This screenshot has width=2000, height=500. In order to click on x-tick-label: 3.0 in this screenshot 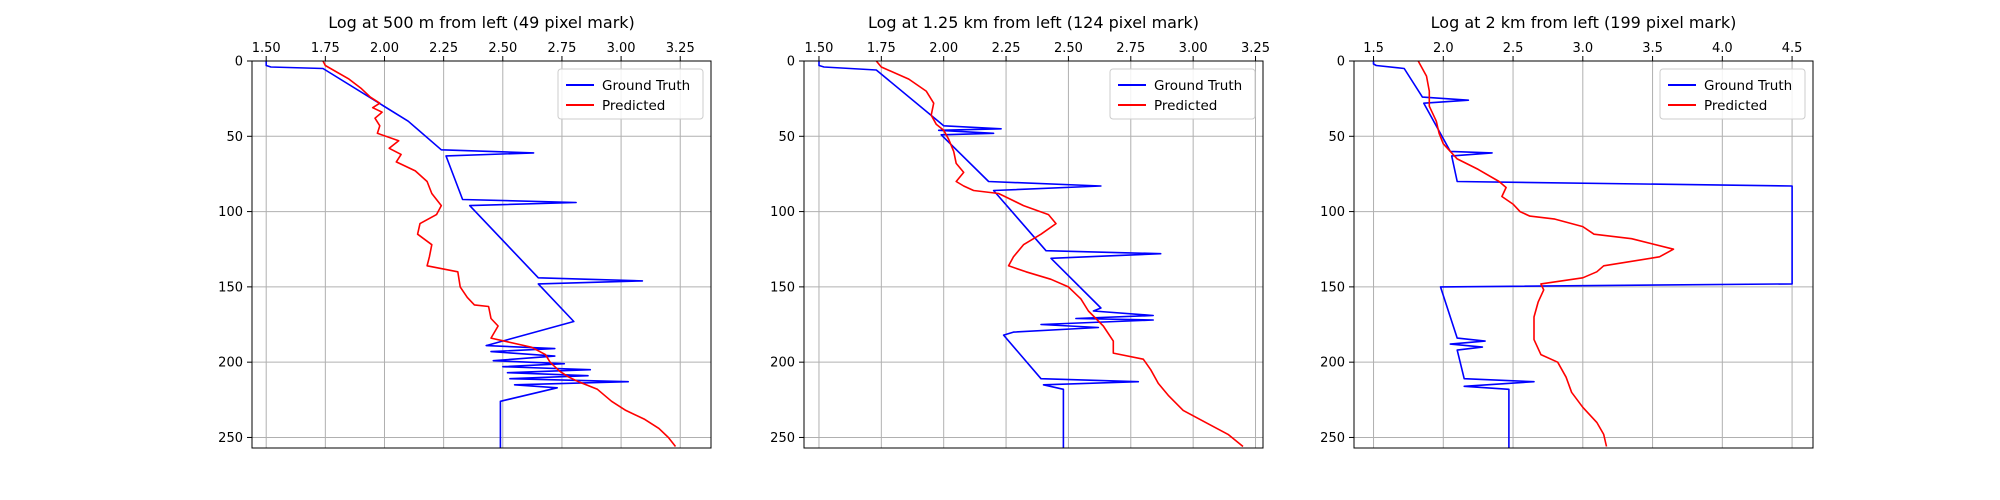, I will do `click(1582, 48)`.